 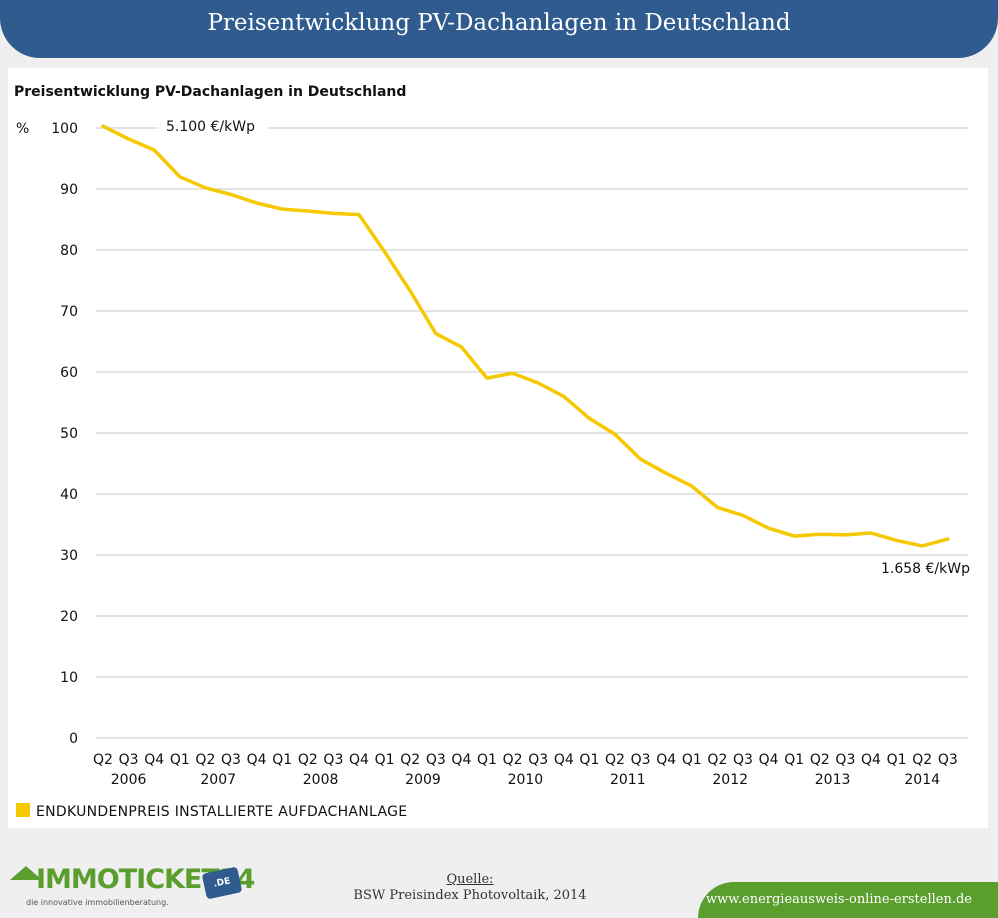 What do you see at coordinates (22, 129) in the screenshot?
I see `y-axis-unit-label: %` at bounding box center [22, 129].